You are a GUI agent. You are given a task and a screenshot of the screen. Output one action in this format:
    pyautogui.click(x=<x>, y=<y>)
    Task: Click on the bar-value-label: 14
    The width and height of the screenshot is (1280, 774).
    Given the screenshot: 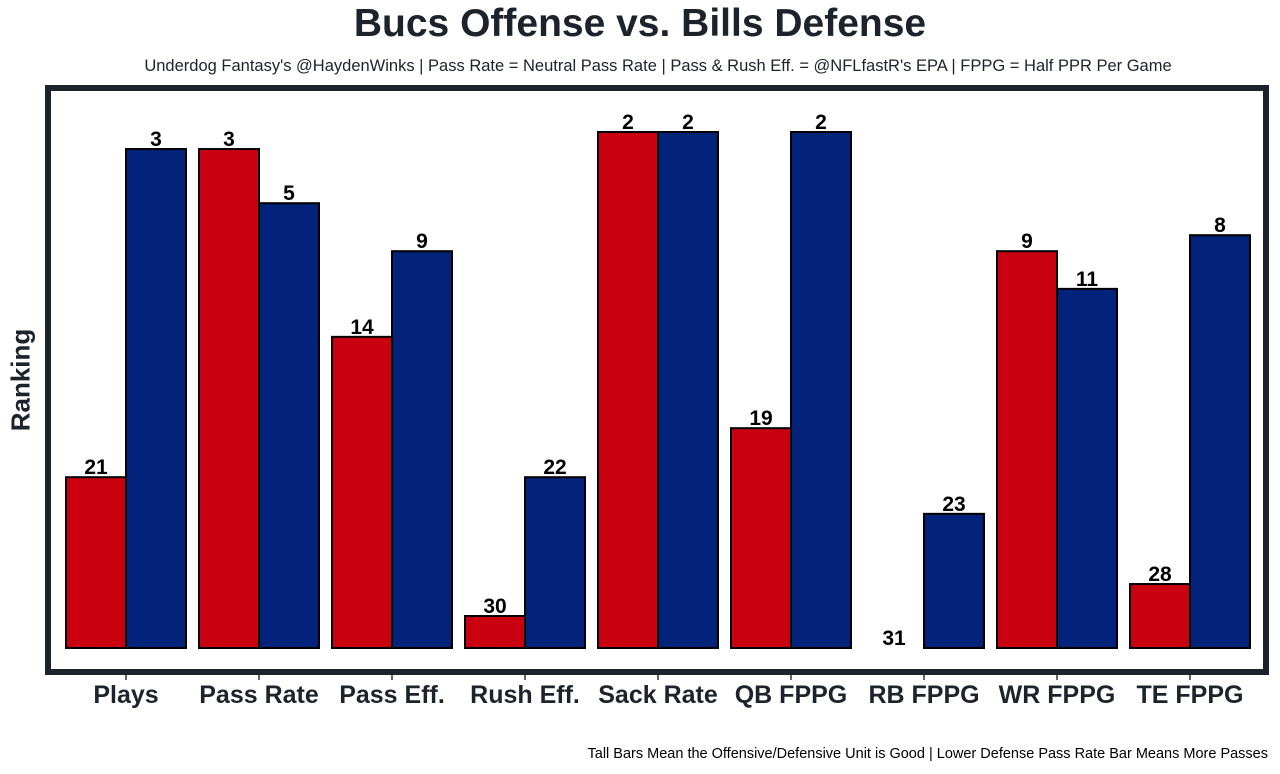 What is the action you would take?
    pyautogui.click(x=362, y=327)
    